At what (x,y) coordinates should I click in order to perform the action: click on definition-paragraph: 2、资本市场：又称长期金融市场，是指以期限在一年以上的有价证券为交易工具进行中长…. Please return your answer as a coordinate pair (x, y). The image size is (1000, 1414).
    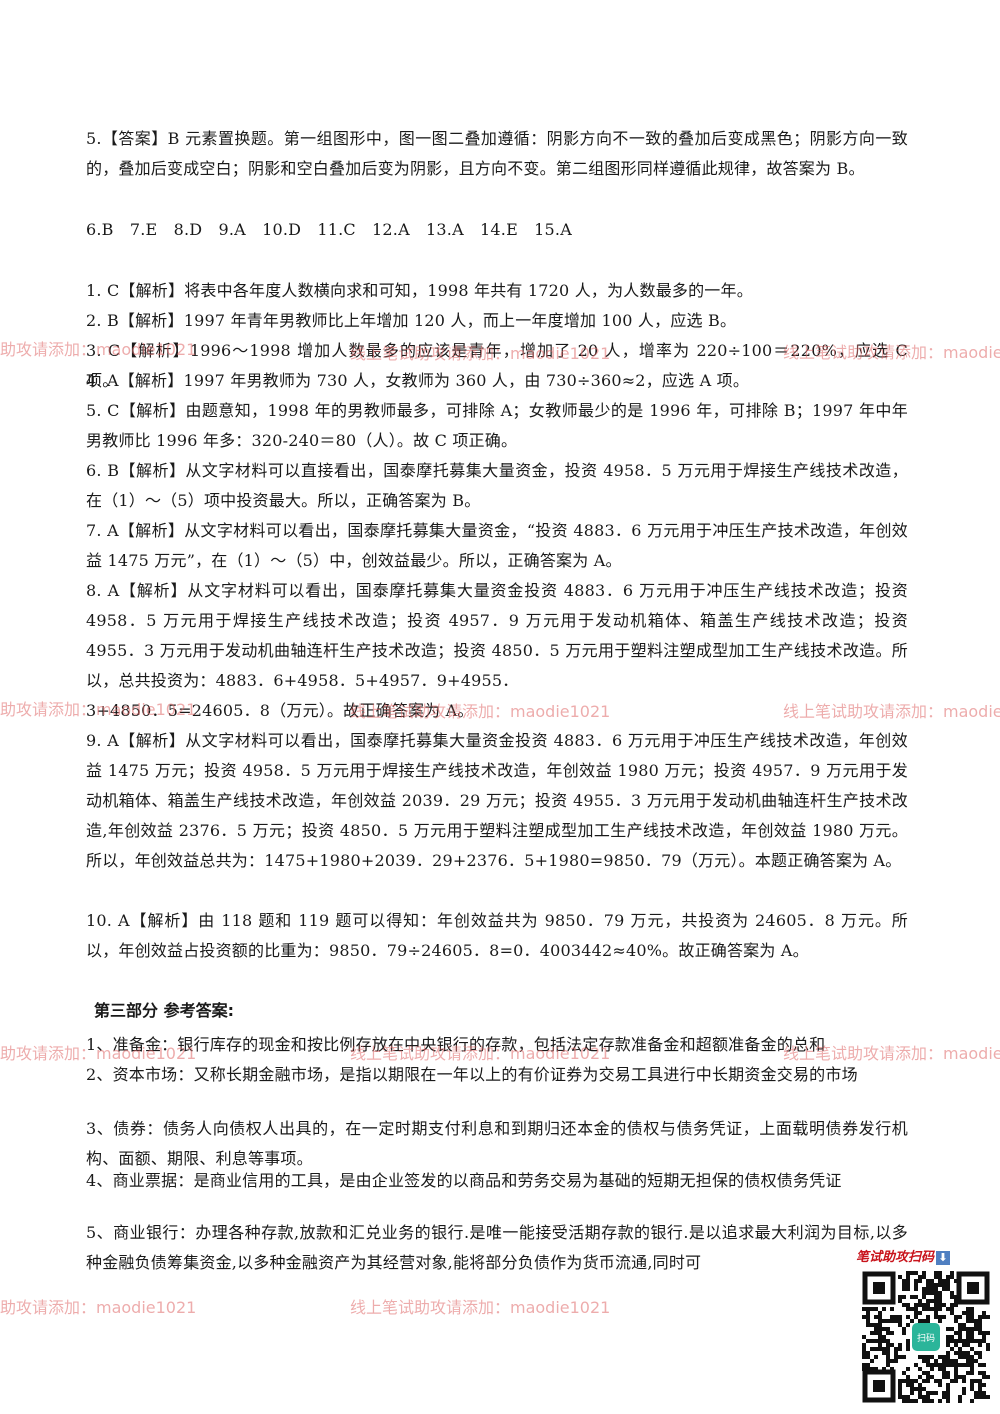
    Looking at the image, I should click on (472, 1074).